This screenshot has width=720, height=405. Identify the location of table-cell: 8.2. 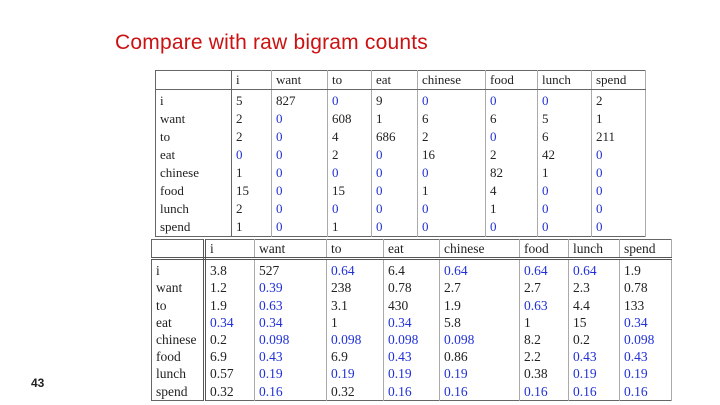
(544, 340).